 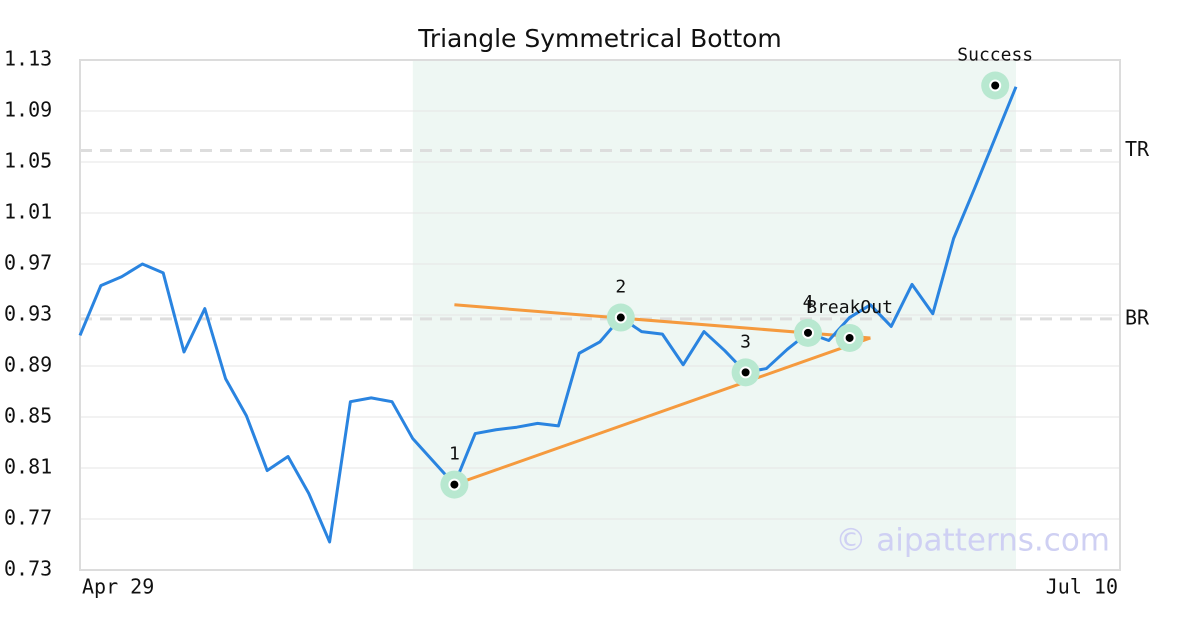 What do you see at coordinates (995, 55) in the screenshot?
I see `pattern-label: Success` at bounding box center [995, 55].